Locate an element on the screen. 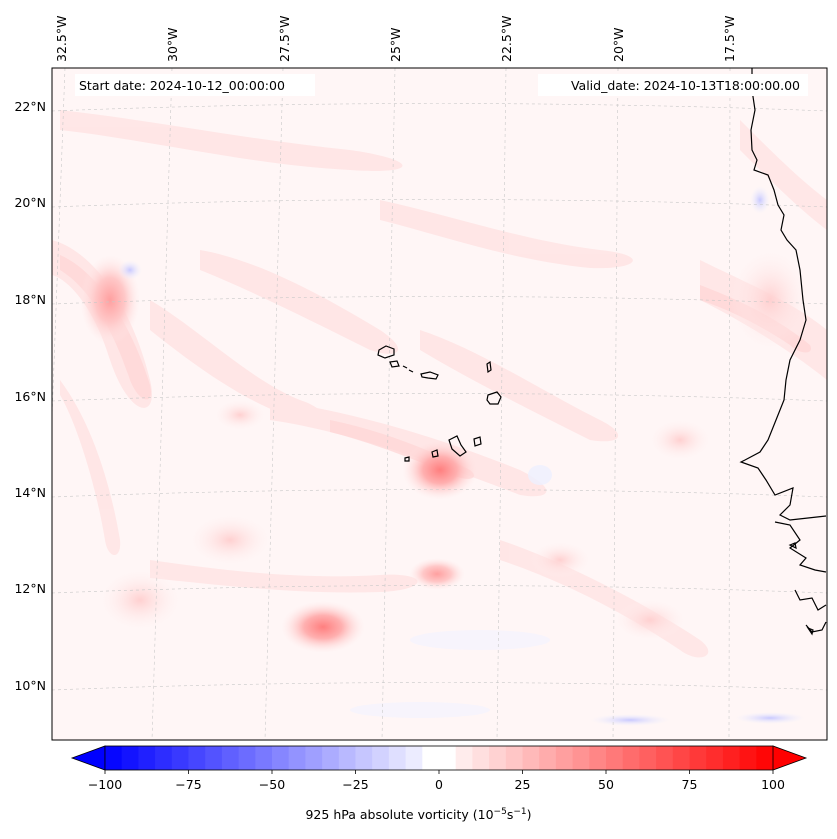 The image size is (837, 839). lon-label: 30°W is located at coordinates (172, 44).